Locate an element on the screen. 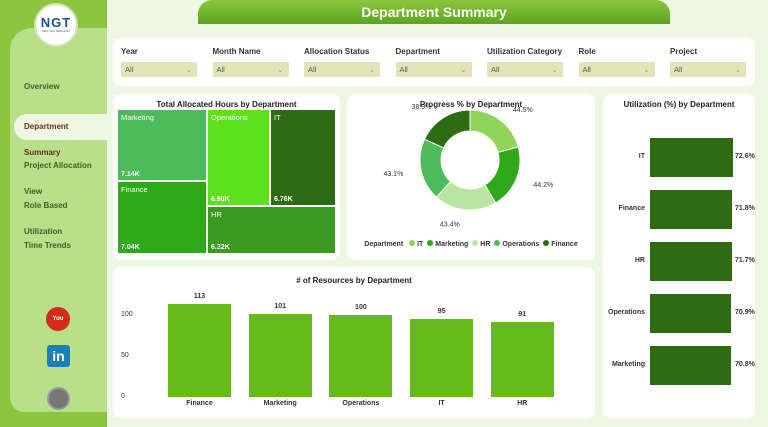  resources-title: # of Resources by Department is located at coordinates (354, 280).